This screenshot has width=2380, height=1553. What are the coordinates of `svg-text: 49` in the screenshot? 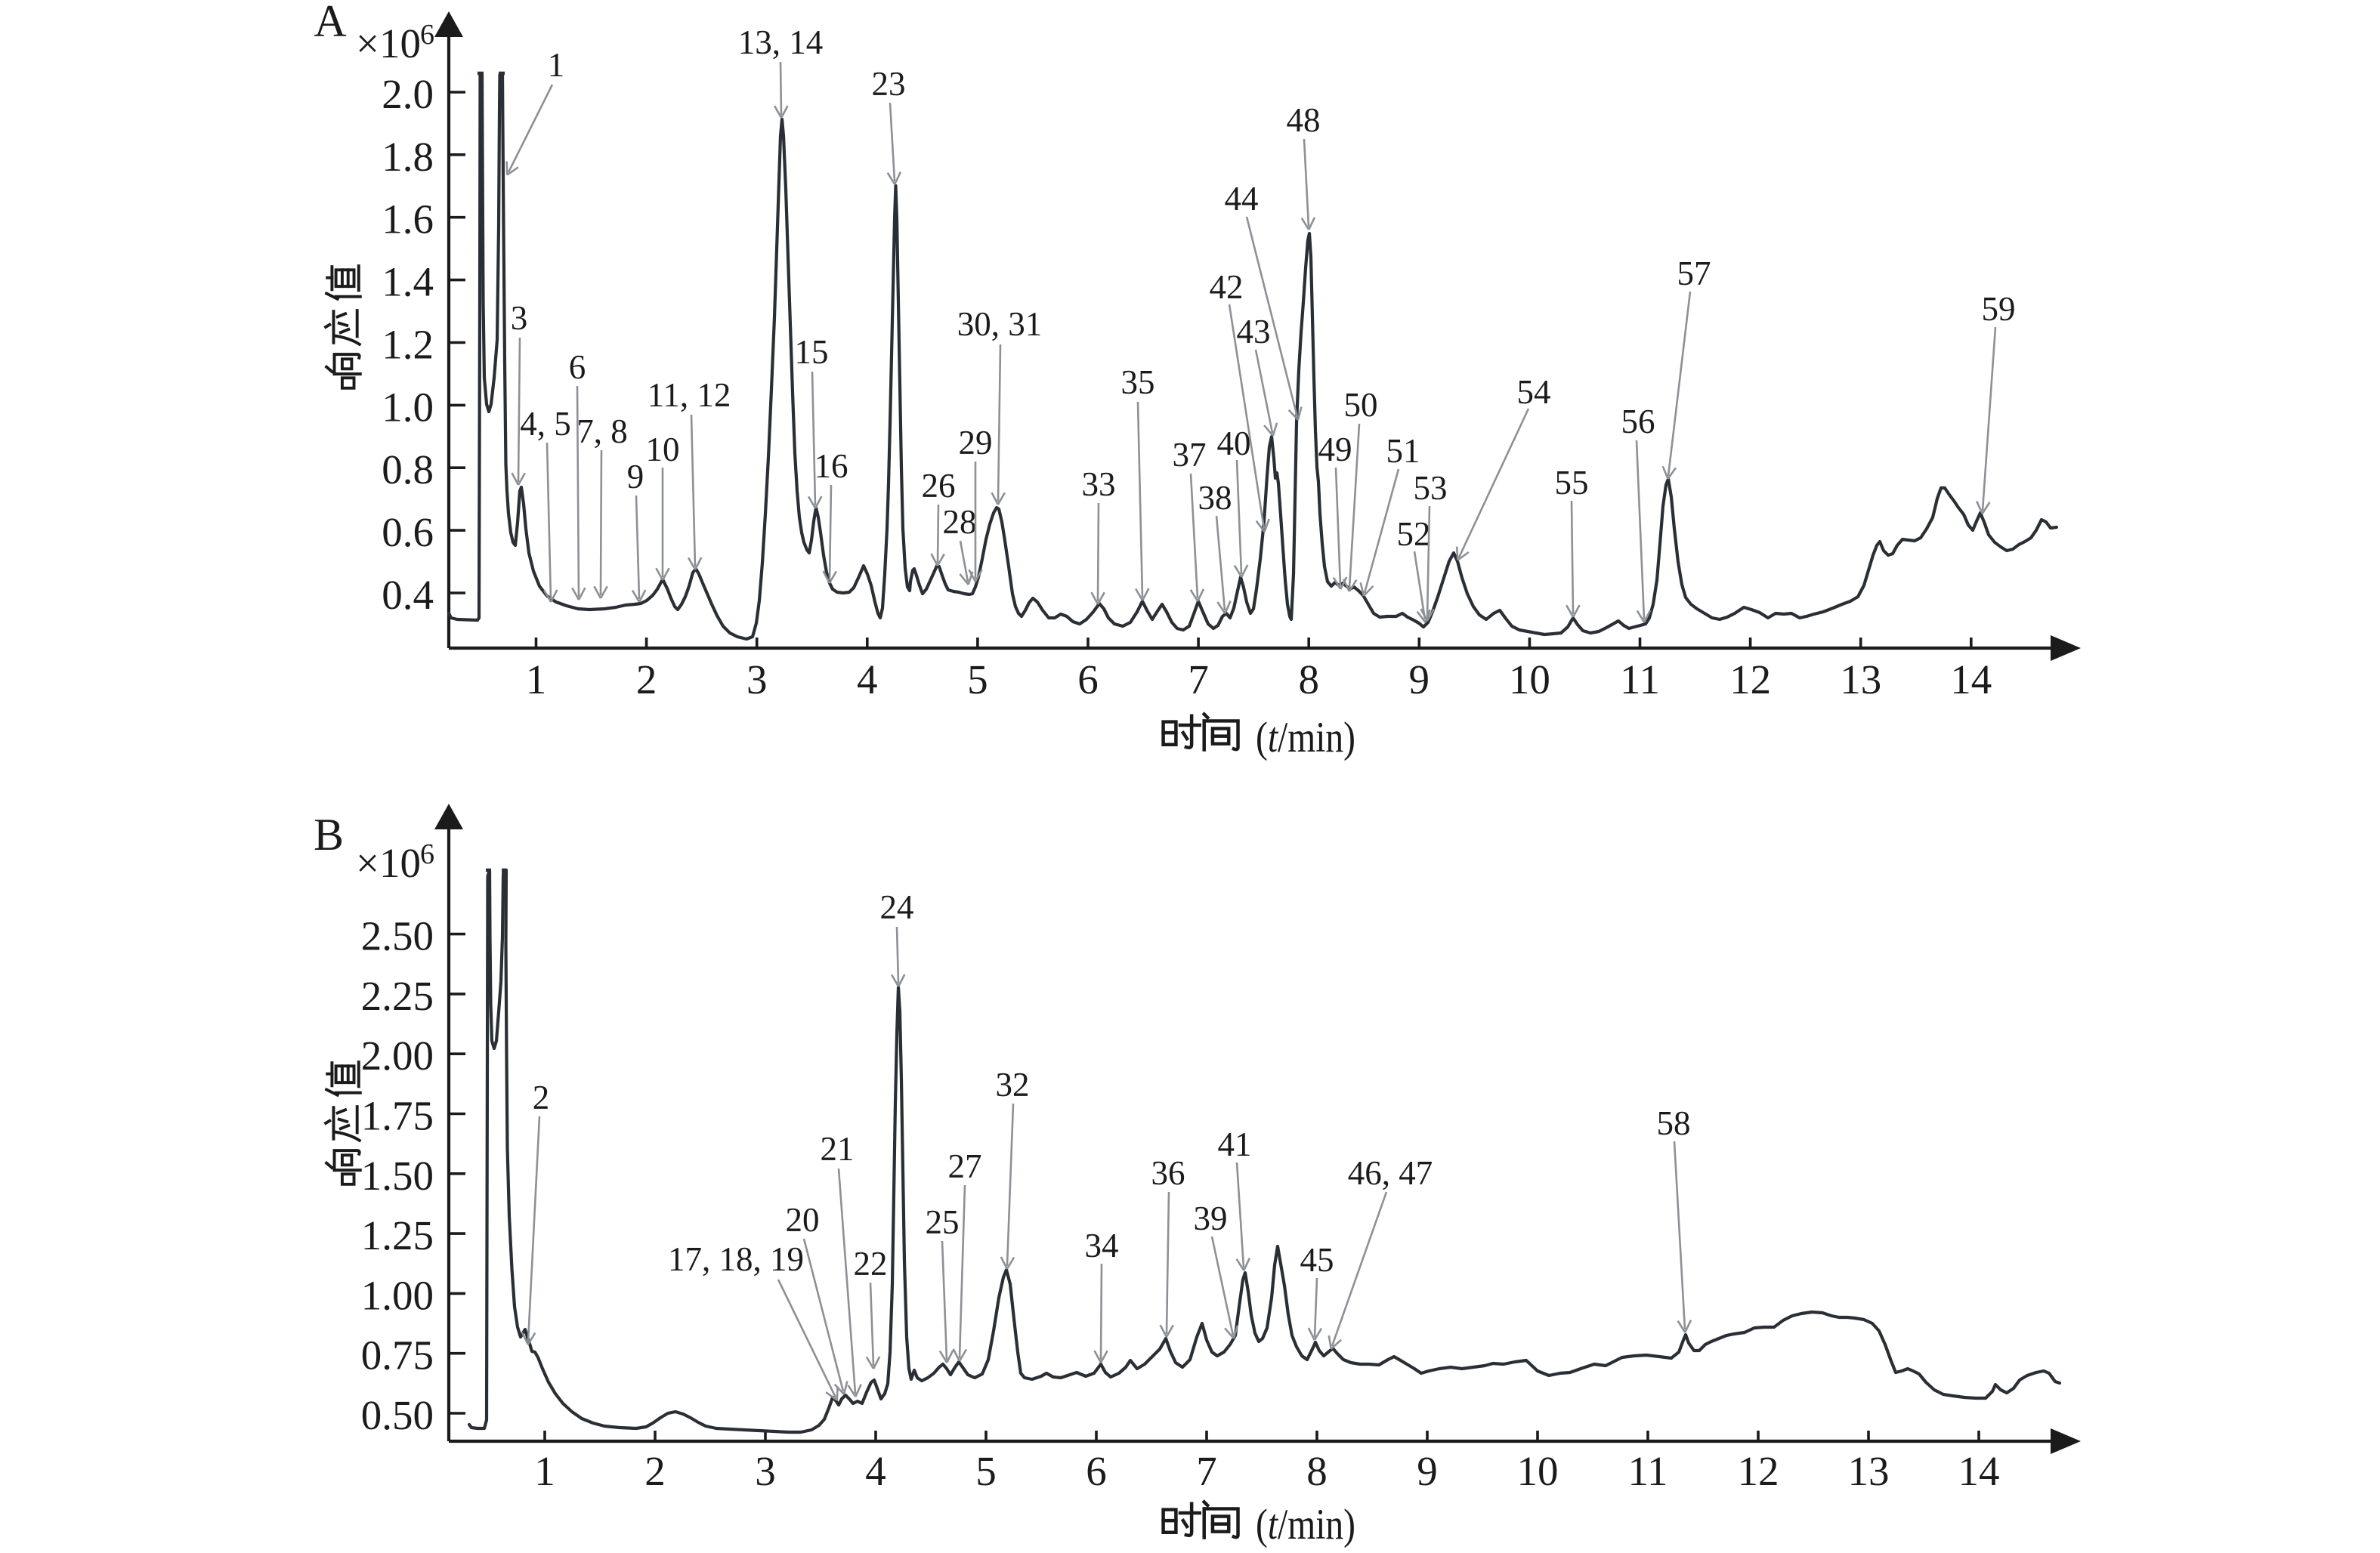 It's located at (1335, 449).